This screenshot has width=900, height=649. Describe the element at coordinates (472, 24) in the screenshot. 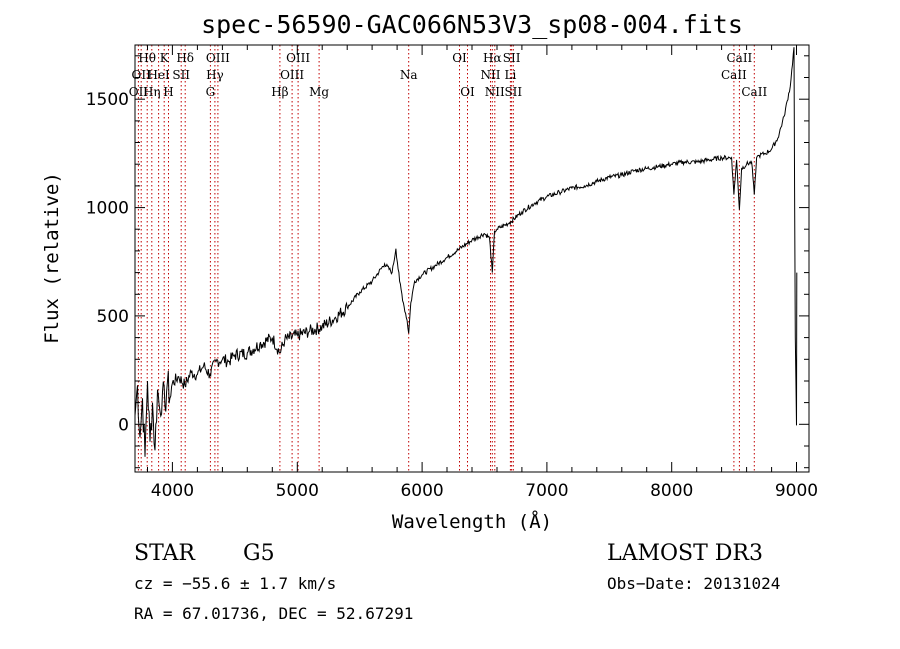

I see `chart-title: spec-56590-GAC066N53V3_sp08-004.fits` at that location.